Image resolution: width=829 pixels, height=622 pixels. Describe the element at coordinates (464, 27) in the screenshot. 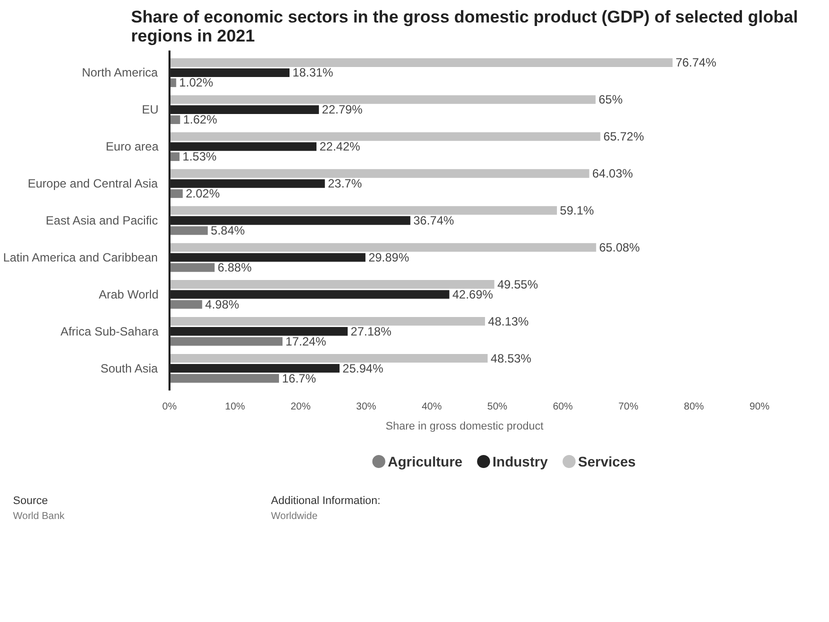

I see `chart-title: Share of economic sectors in the gross domestic product (GDP) of selected global regions in 2021` at that location.